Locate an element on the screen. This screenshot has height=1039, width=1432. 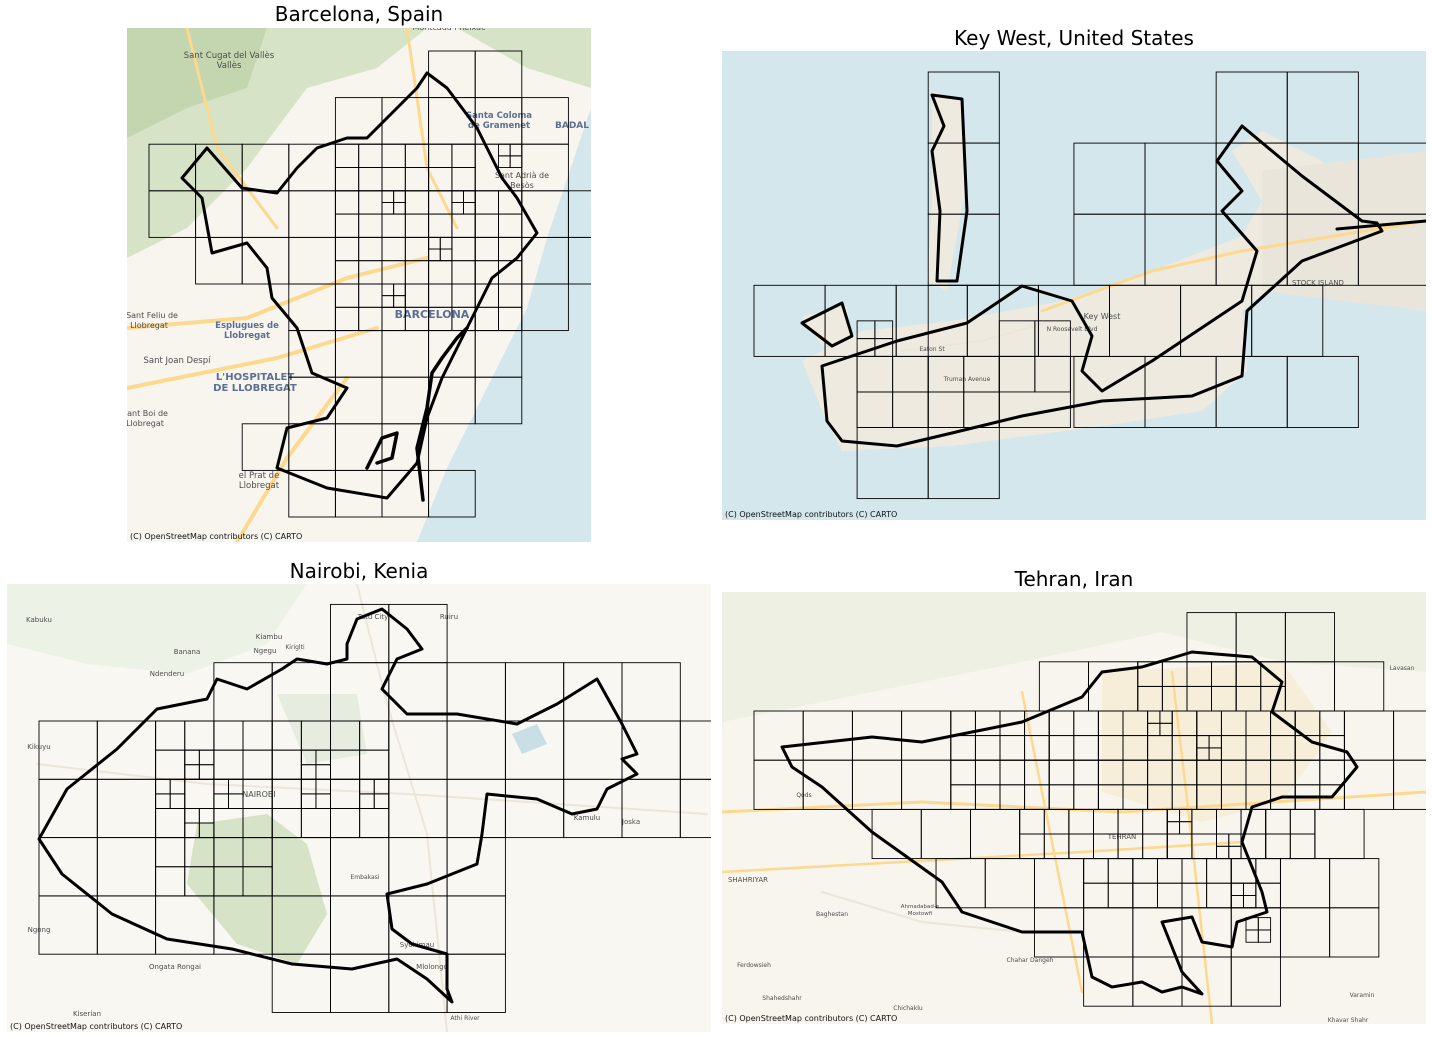
place-label: Vallès is located at coordinates (229, 65).